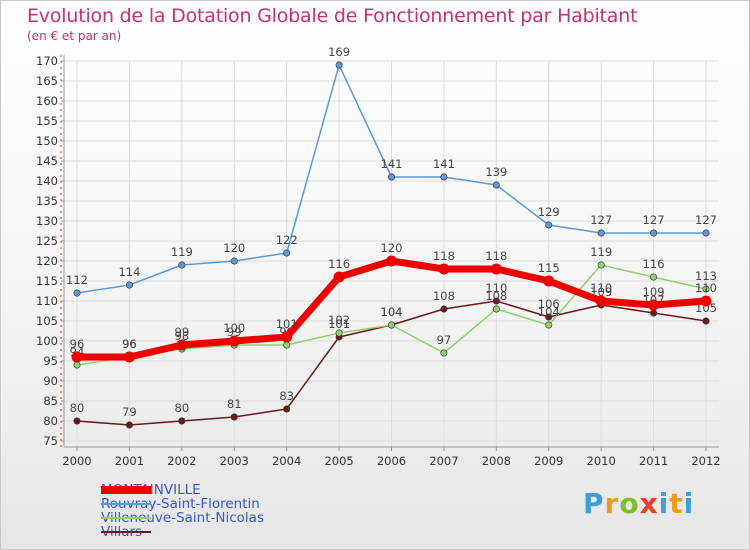  Describe the element at coordinates (706, 276) in the screenshot. I see `data-label-villeneuve: 113` at that location.